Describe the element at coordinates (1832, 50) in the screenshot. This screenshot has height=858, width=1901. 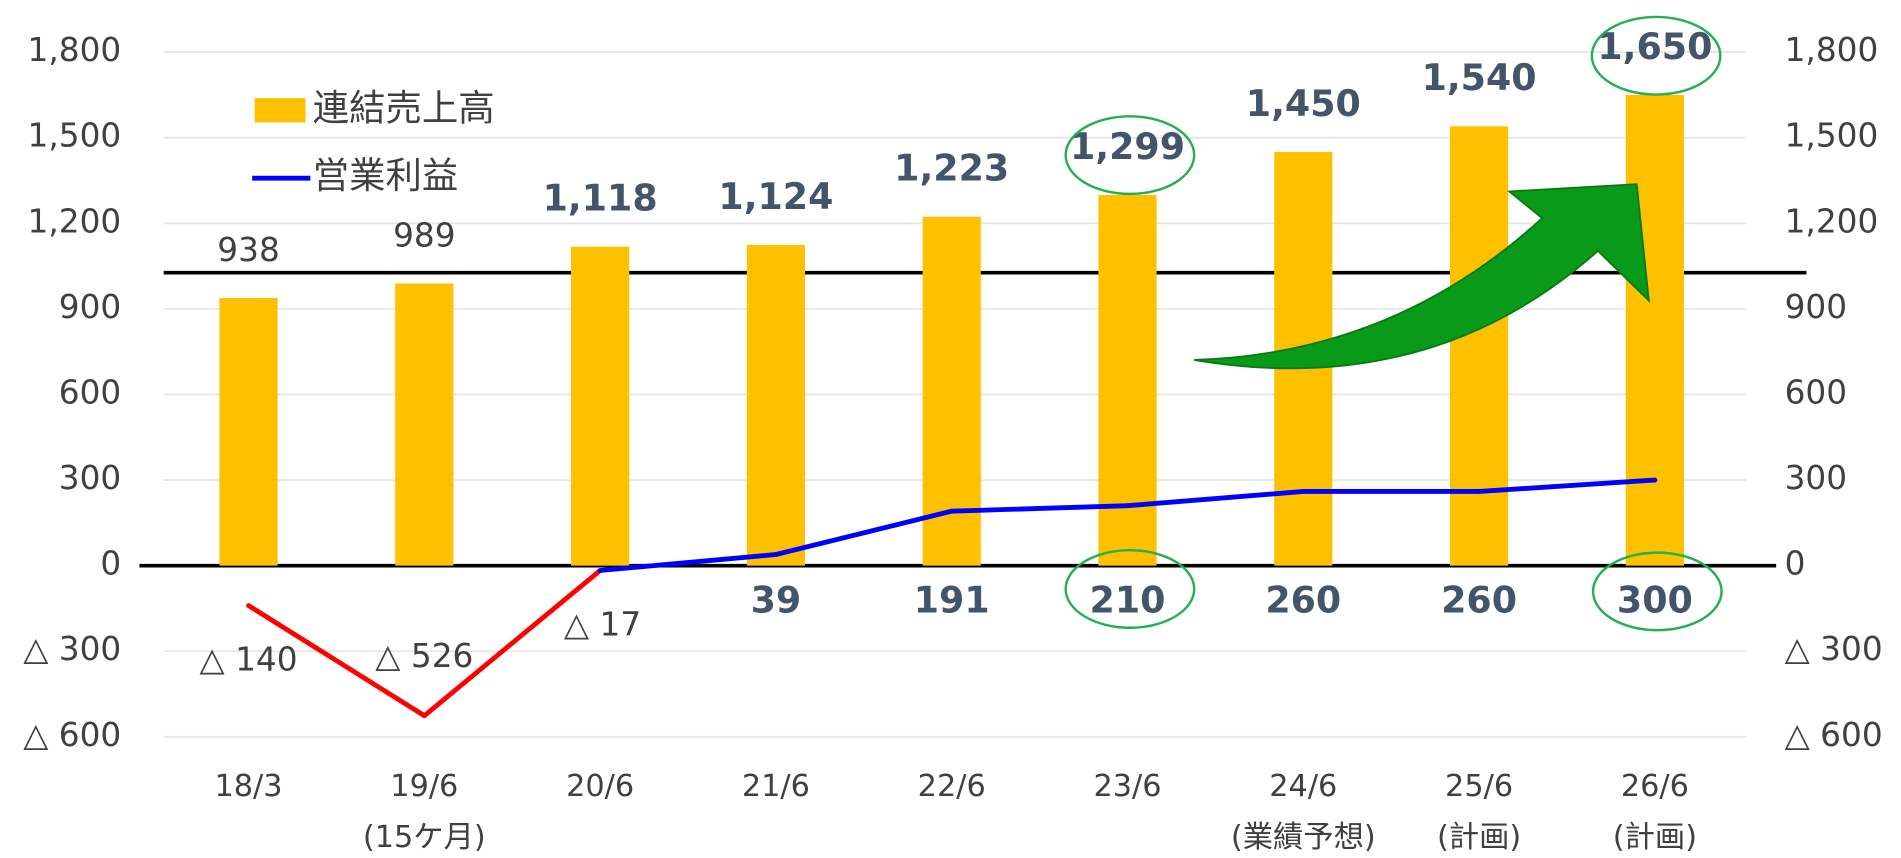
I see `y2-tick-label: 1,800` at that location.